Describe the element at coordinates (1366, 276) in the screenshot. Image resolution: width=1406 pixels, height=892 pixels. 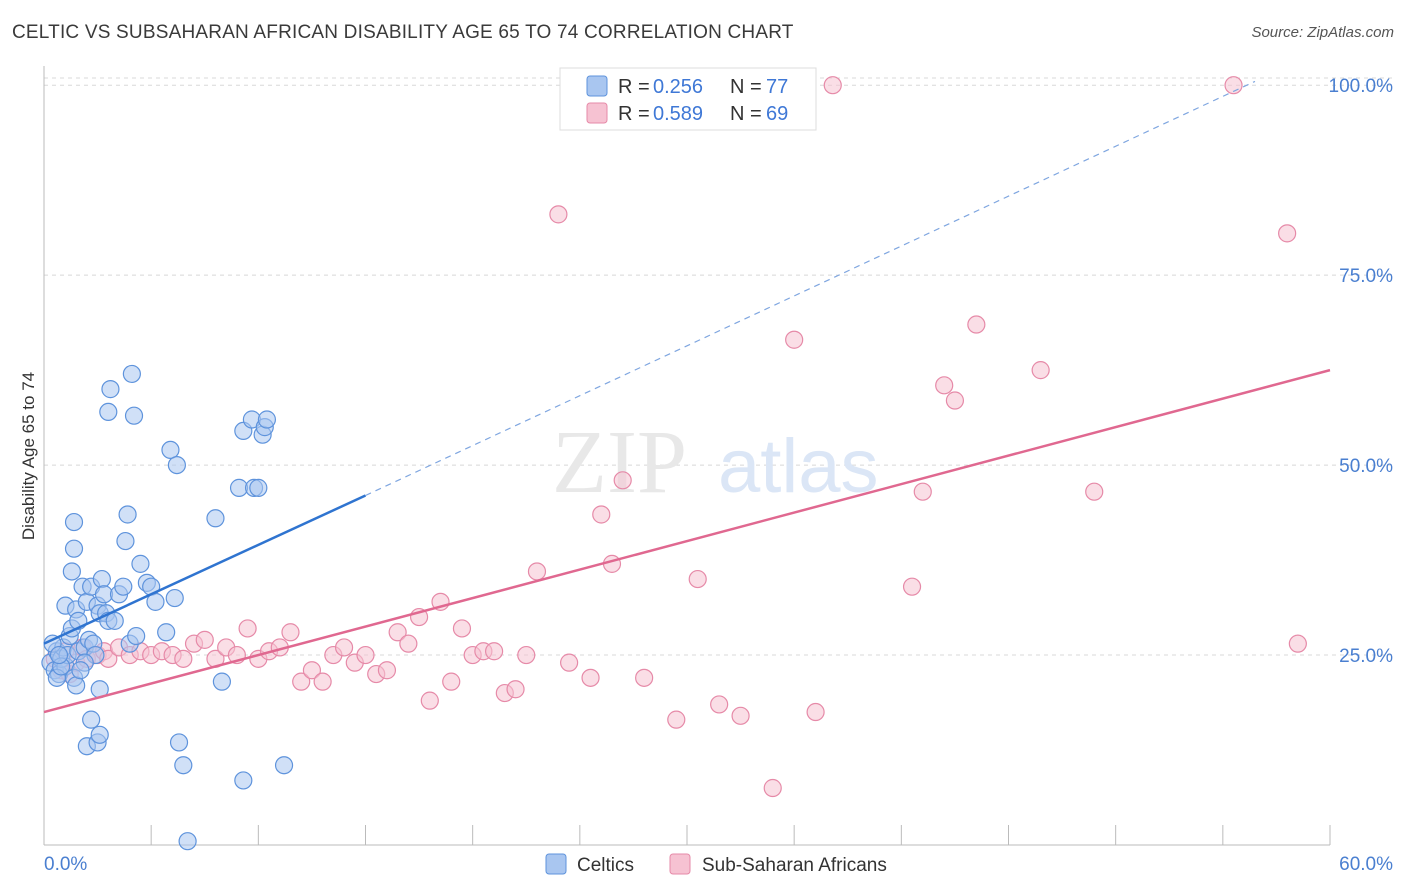
I see `y-tick-label-2: 75.0%` at that location.